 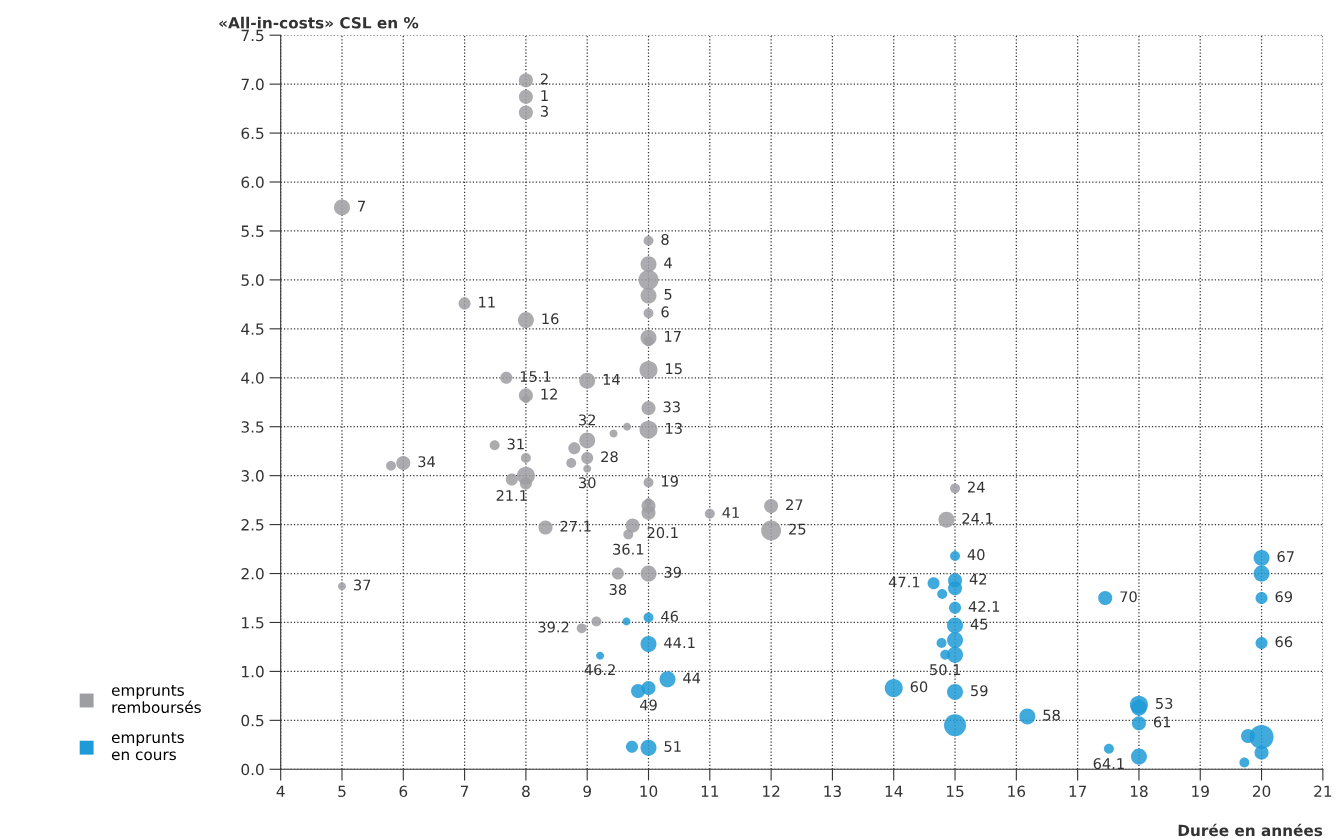 I want to click on x-tick-label: 20, so click(x=1261, y=791).